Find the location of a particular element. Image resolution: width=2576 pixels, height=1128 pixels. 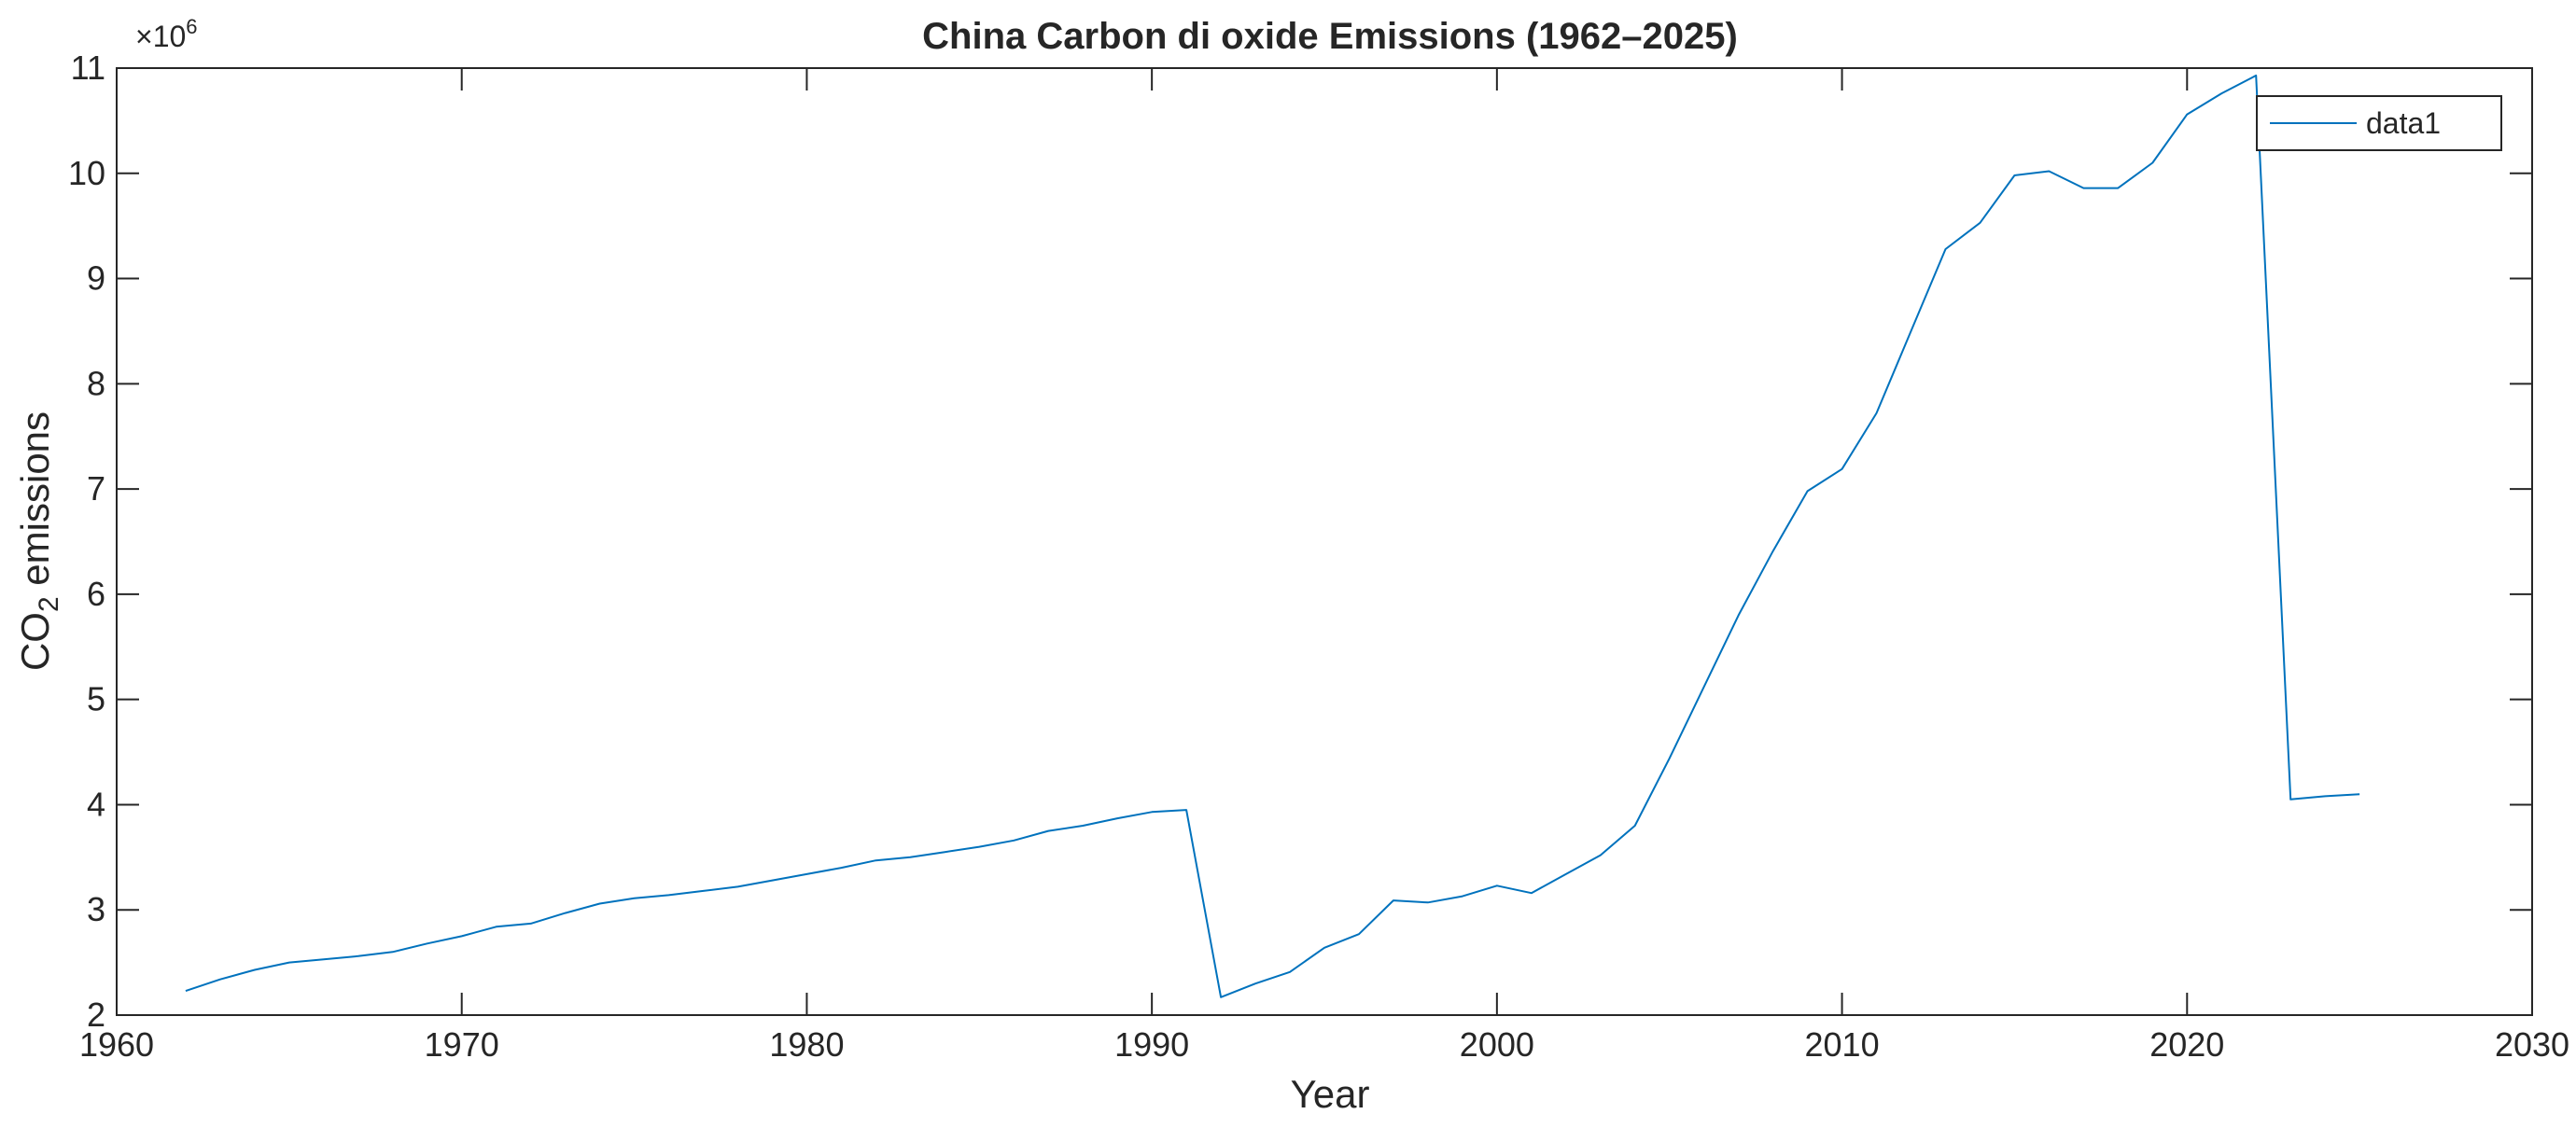

y-axis-label-subscript: 2 is located at coordinates (49, 604).